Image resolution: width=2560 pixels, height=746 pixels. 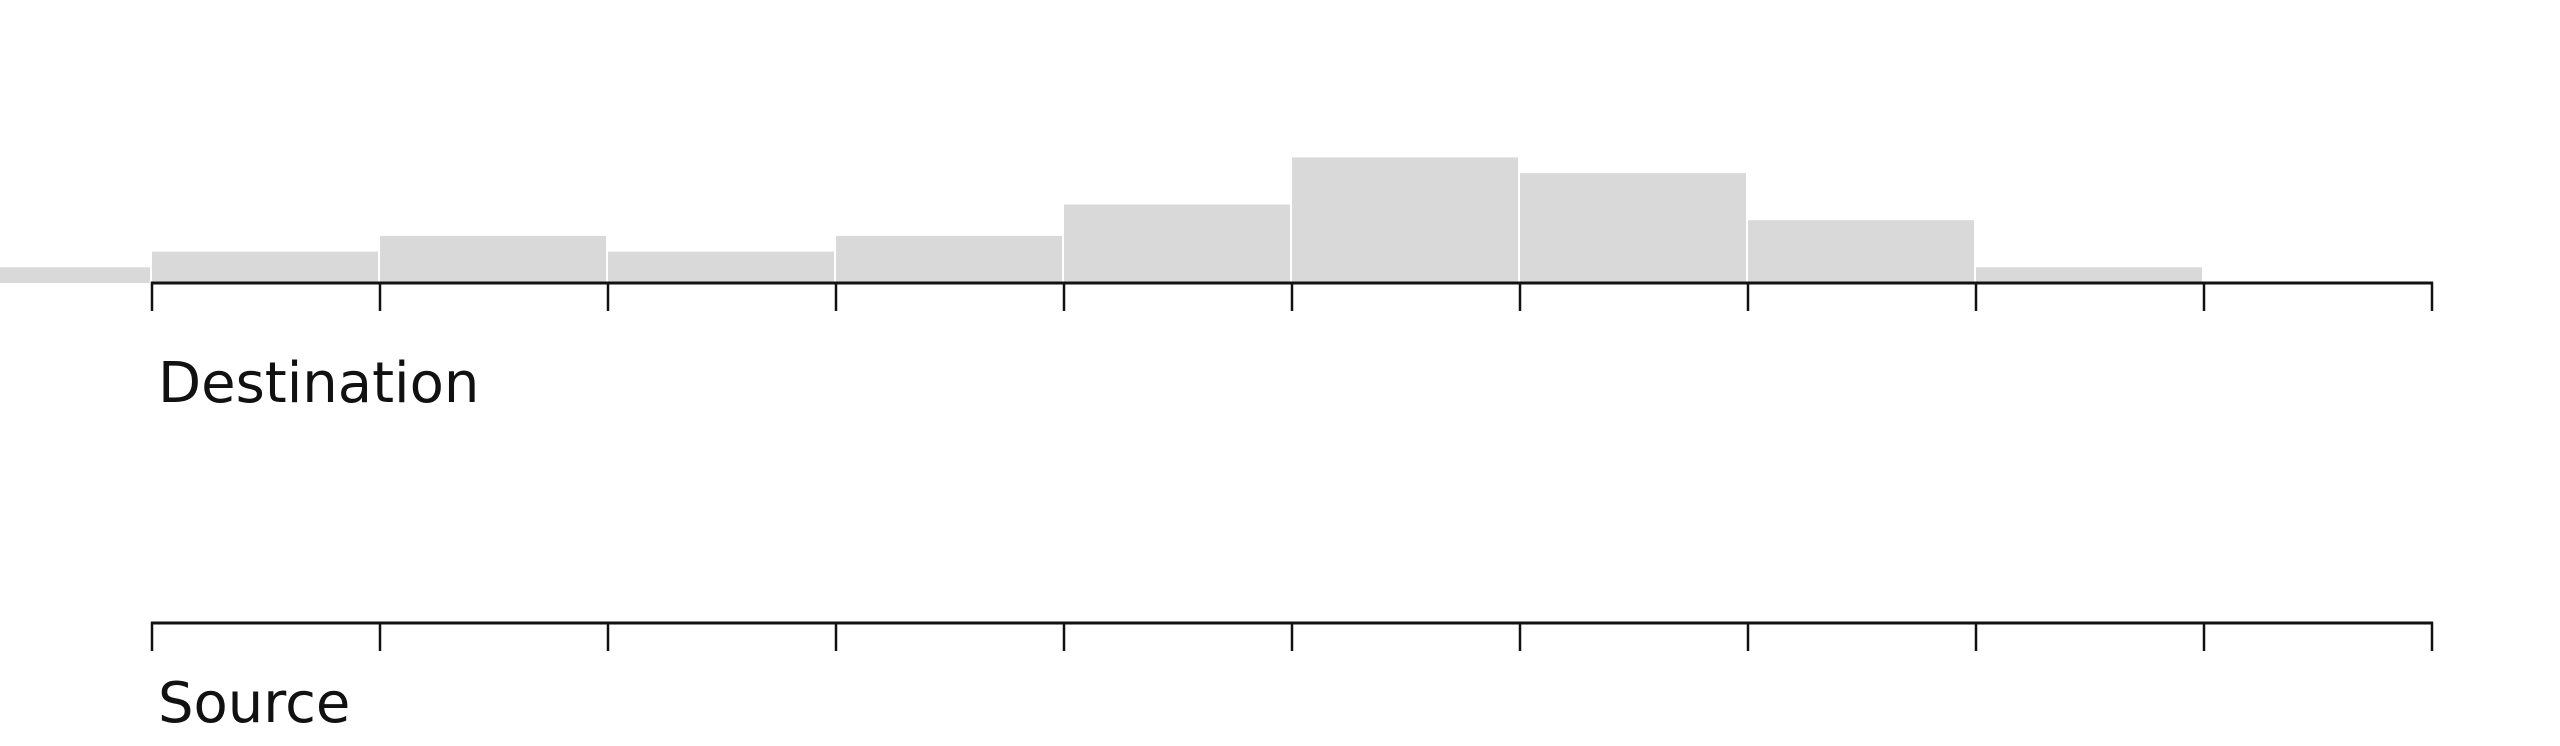 What do you see at coordinates (254, 703) in the screenshot?
I see `source-axis-label: Source` at bounding box center [254, 703].